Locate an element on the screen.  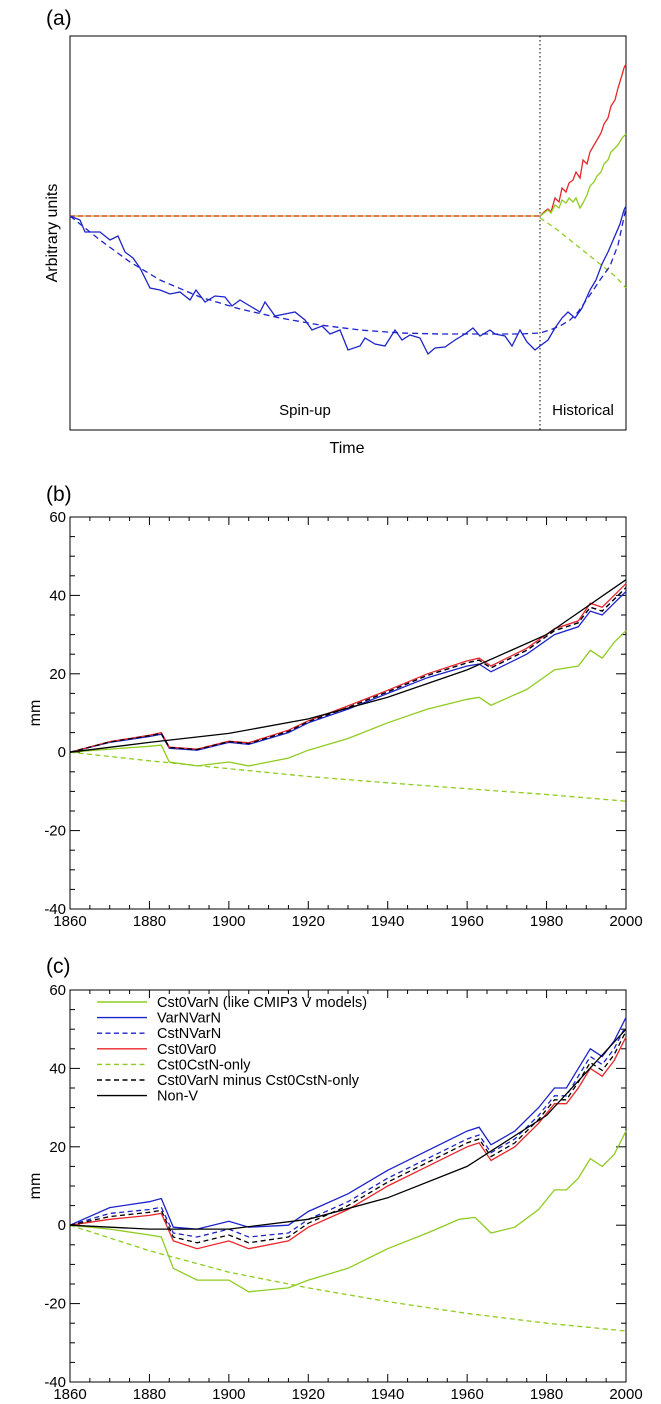
panel-a-blue-dashed is located at coordinates (348, 271).